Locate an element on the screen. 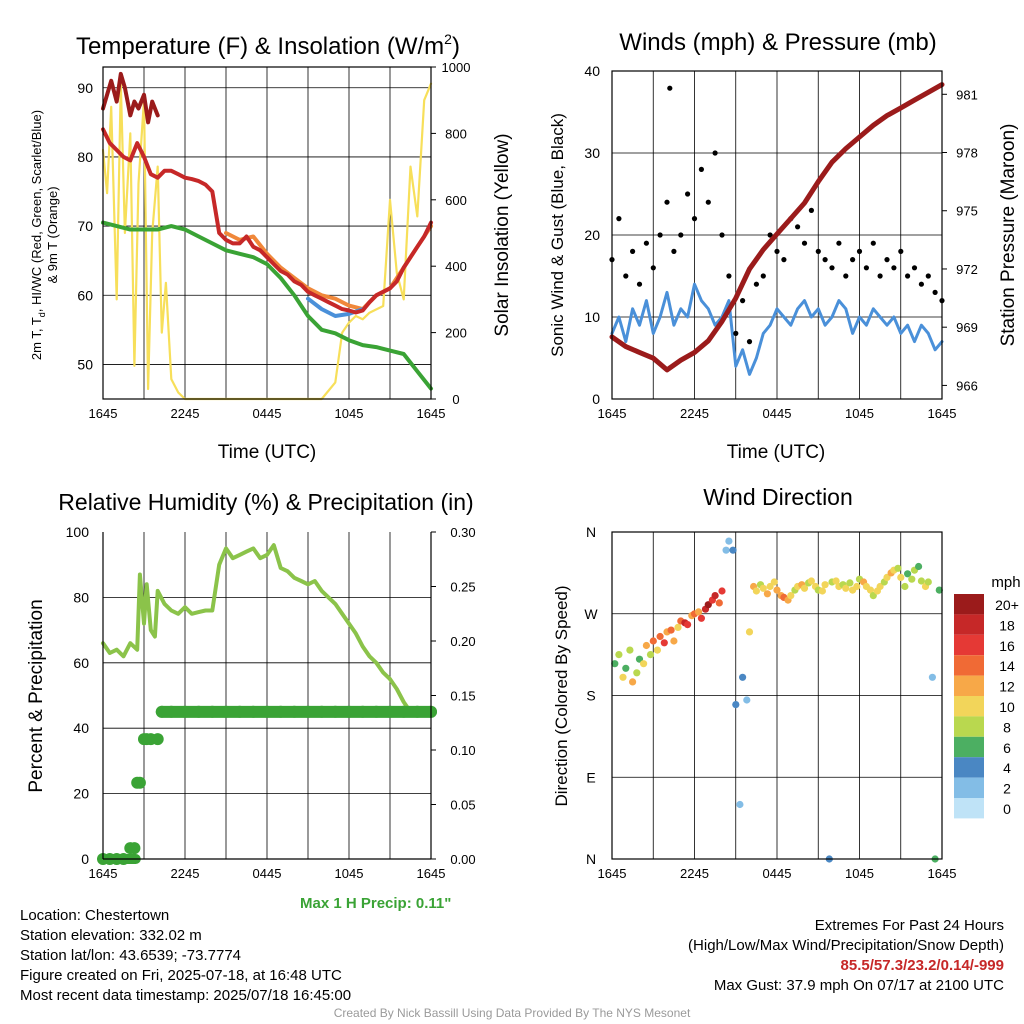 The image size is (1024, 1024). dir-title: Wind Direction is located at coordinates (778, 497).